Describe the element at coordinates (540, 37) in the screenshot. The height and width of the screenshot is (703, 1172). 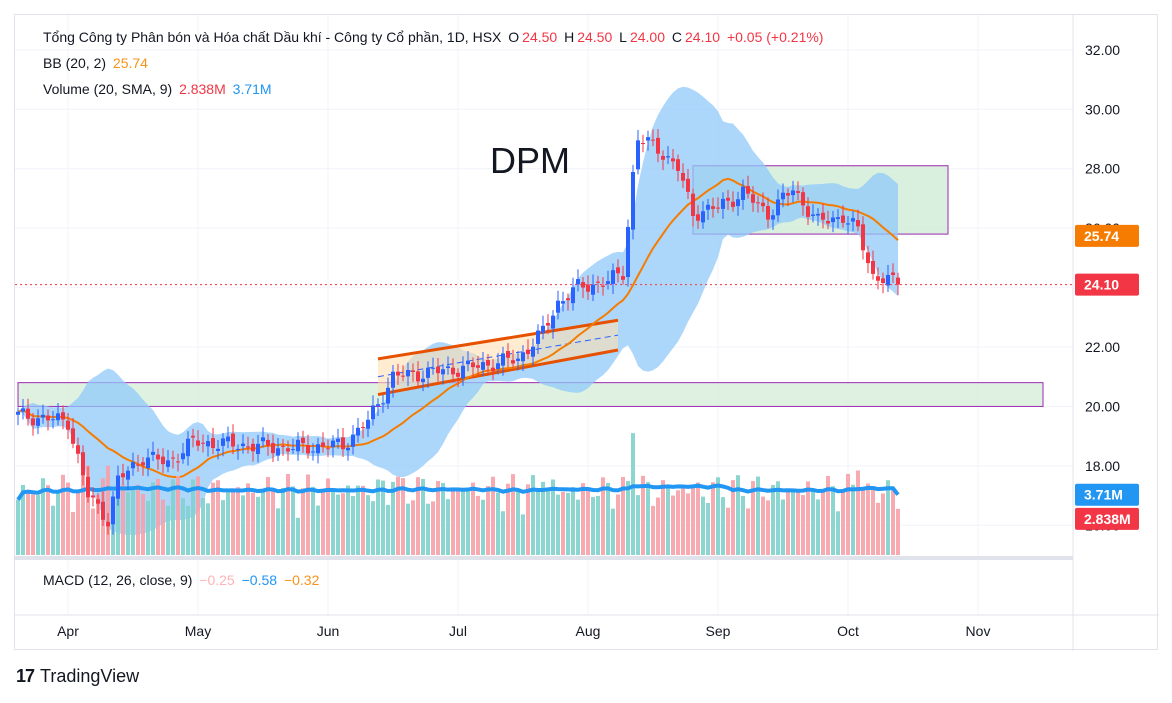
I see `open-value: 24.50` at that location.